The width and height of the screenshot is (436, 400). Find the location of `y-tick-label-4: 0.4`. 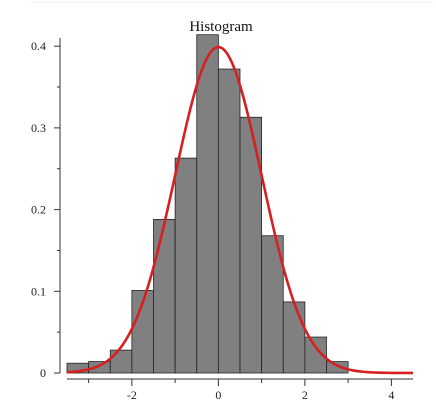

y-tick-label-4: 0.4 is located at coordinates (38, 46).